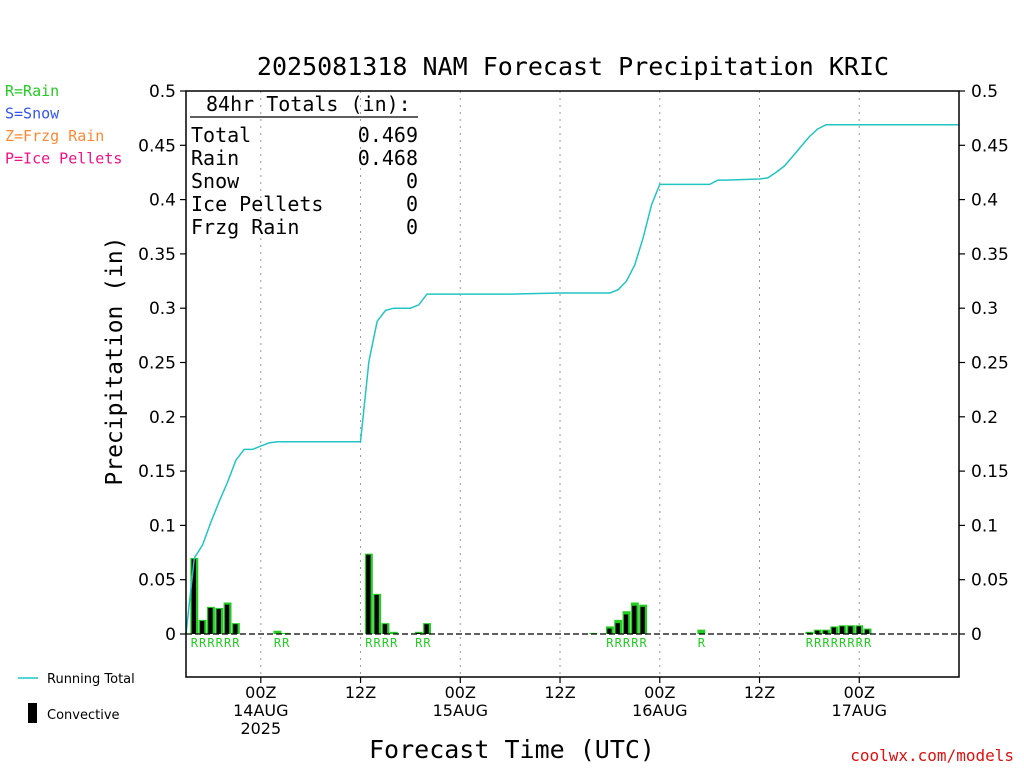 The width and height of the screenshot is (1024, 768). Describe the element at coordinates (63, 159) in the screenshot. I see `type-key-entry: P=Ice Pellets` at that location.